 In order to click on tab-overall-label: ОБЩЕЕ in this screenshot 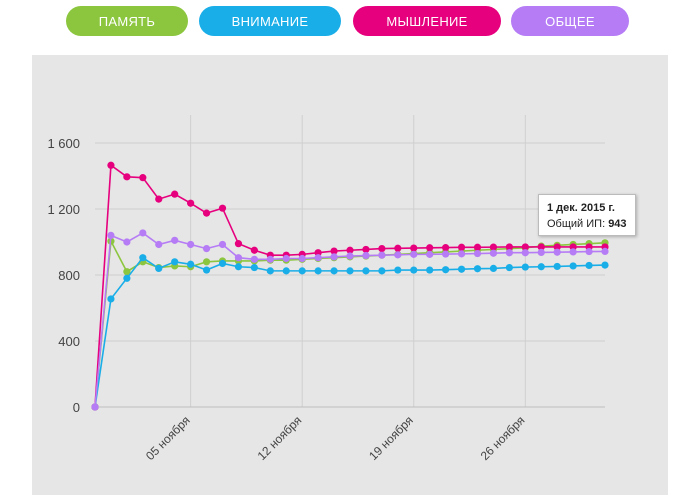, I will do `click(570, 21)`.